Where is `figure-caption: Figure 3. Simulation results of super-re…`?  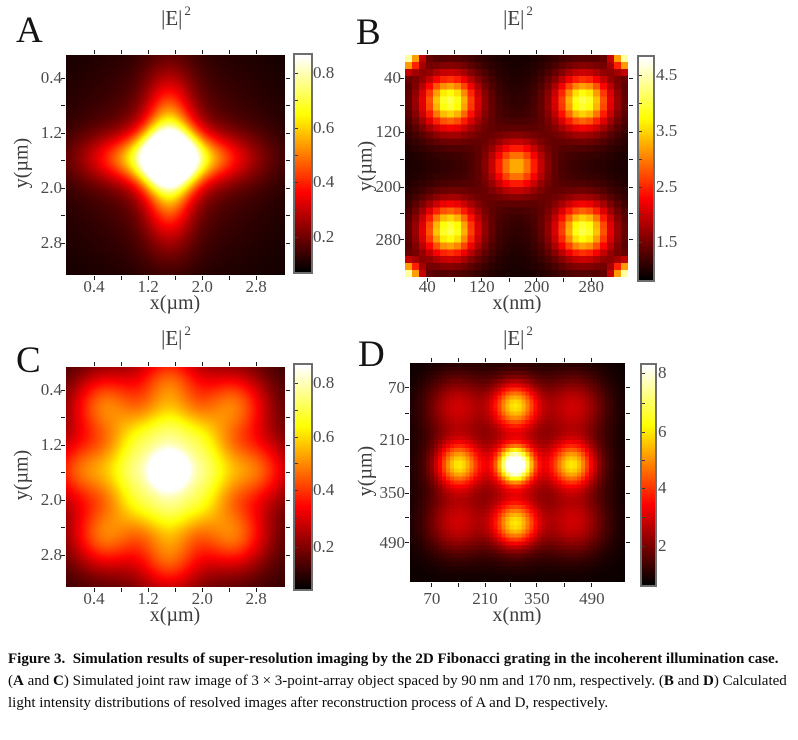 figure-caption: Figure 3. Simulation results of super-re… is located at coordinates (400, 681).